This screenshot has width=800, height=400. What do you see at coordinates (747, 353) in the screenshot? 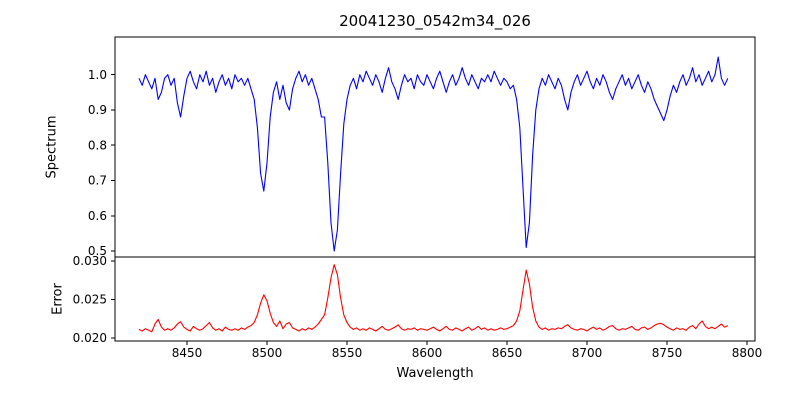
I see `x-tick-label: 8800` at bounding box center [747, 353].